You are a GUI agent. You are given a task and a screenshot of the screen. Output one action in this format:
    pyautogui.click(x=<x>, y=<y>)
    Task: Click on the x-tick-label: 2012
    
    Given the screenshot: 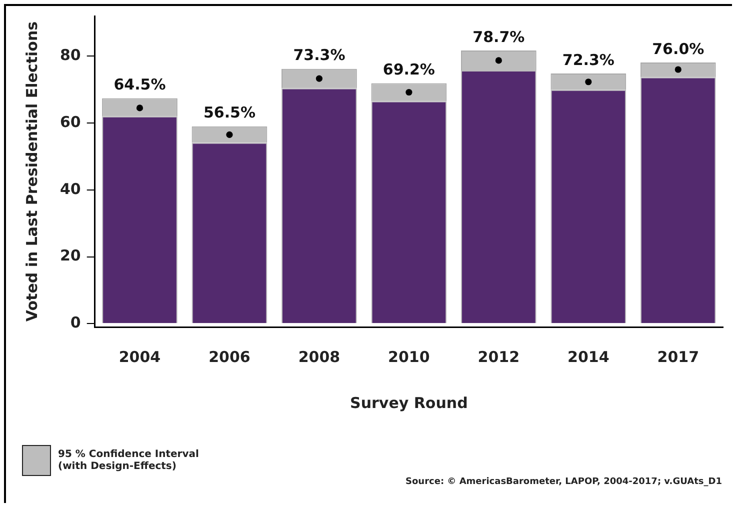 What is the action you would take?
    pyautogui.click(x=499, y=357)
    